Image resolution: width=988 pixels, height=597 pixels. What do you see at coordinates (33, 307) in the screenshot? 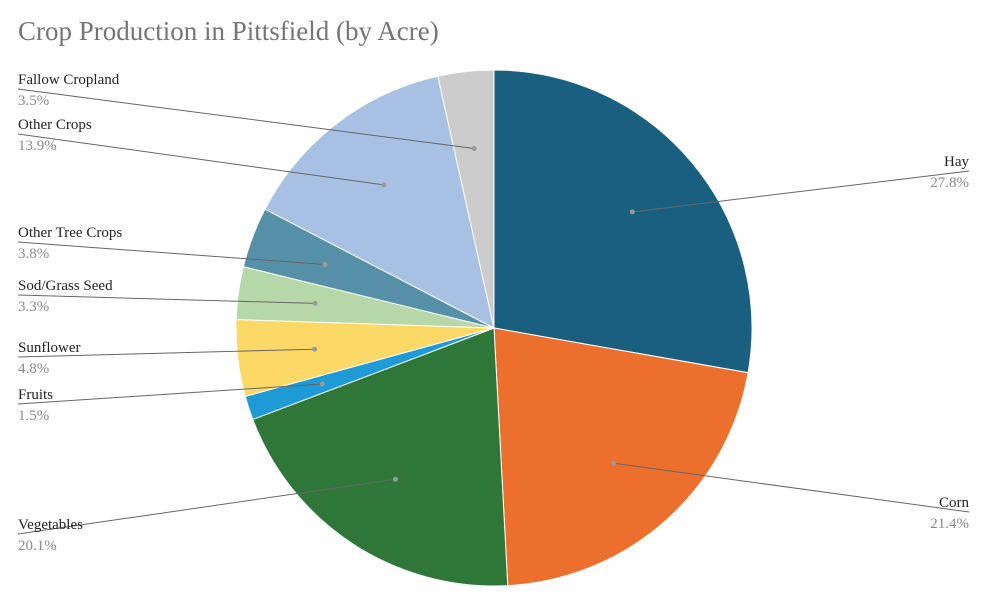
I see `slice-percent-label: 3.3%` at bounding box center [33, 307].